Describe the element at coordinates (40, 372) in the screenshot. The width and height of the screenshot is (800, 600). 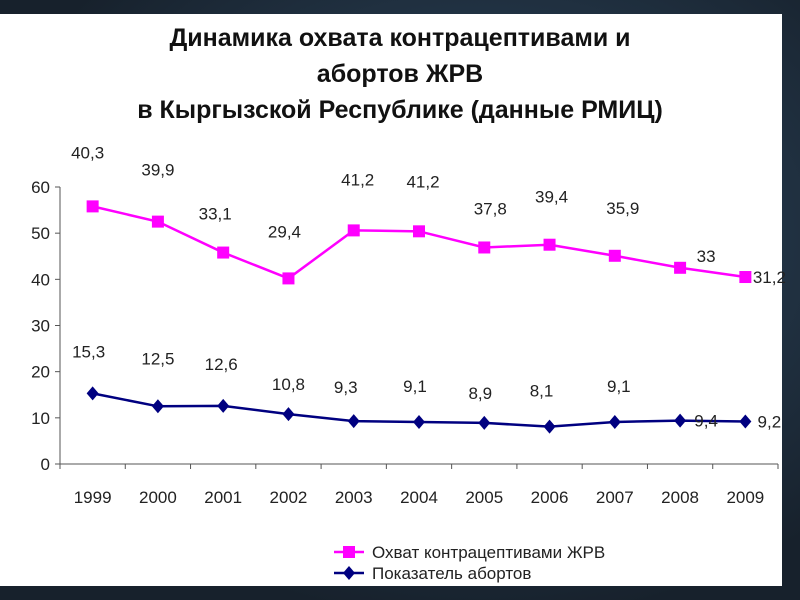
I see `y-tick-label: 20` at that location.